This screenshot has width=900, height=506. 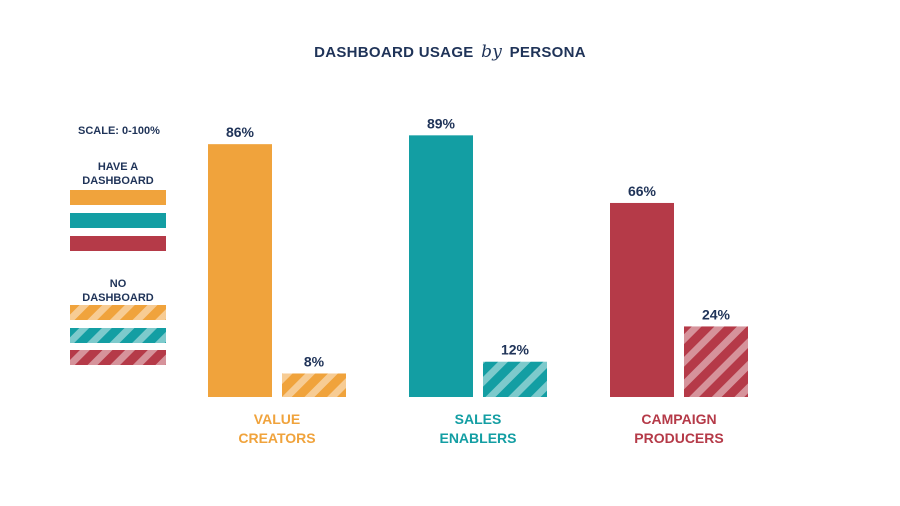 I want to click on value-label-no-1: 12%, so click(x=515, y=350).